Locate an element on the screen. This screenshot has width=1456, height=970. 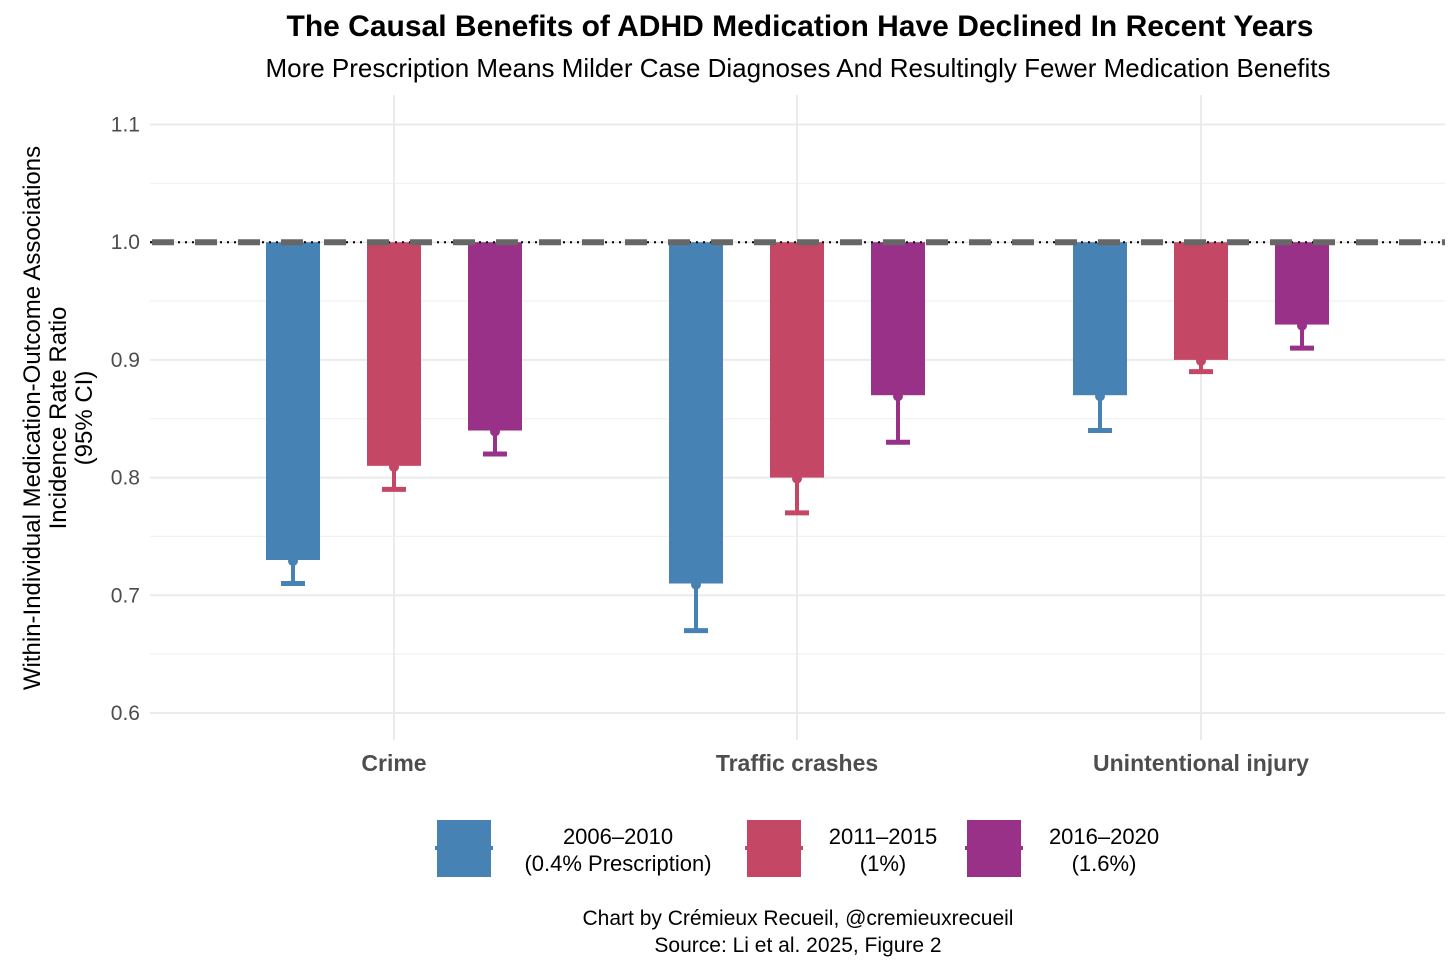
y-tick-label: 0.8 is located at coordinates (125, 478).